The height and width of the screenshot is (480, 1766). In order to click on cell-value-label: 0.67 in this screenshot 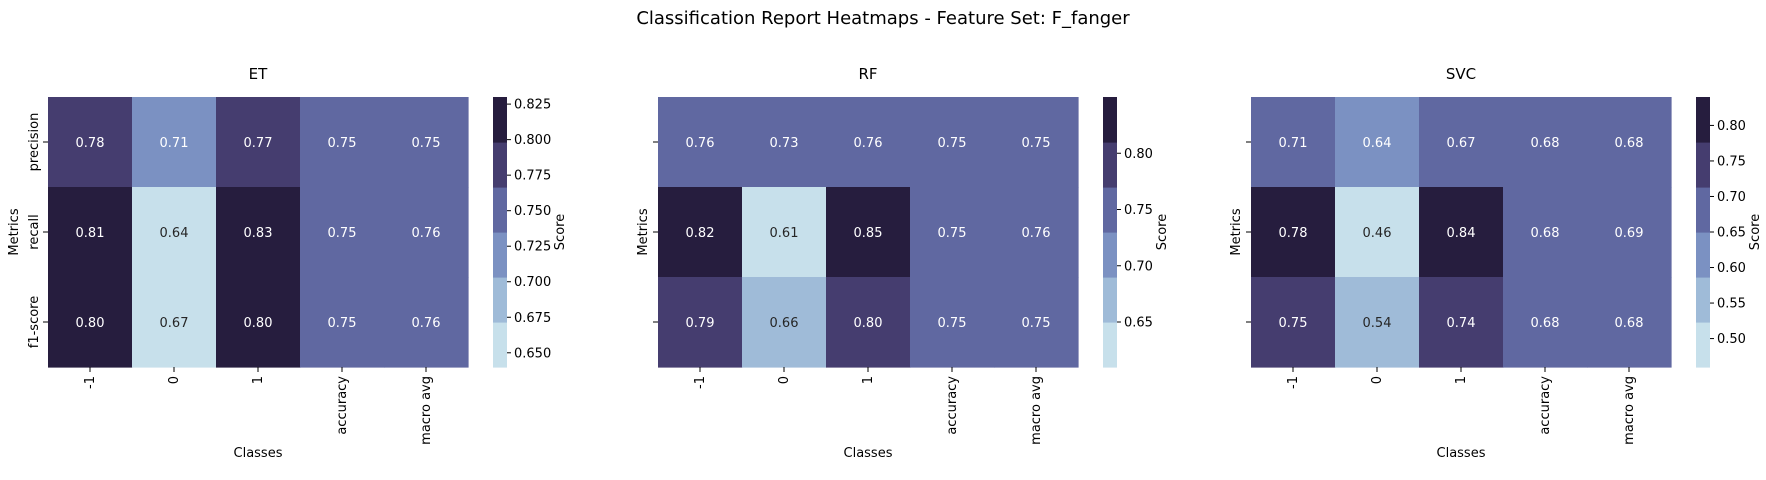, I will do `click(1461, 143)`.